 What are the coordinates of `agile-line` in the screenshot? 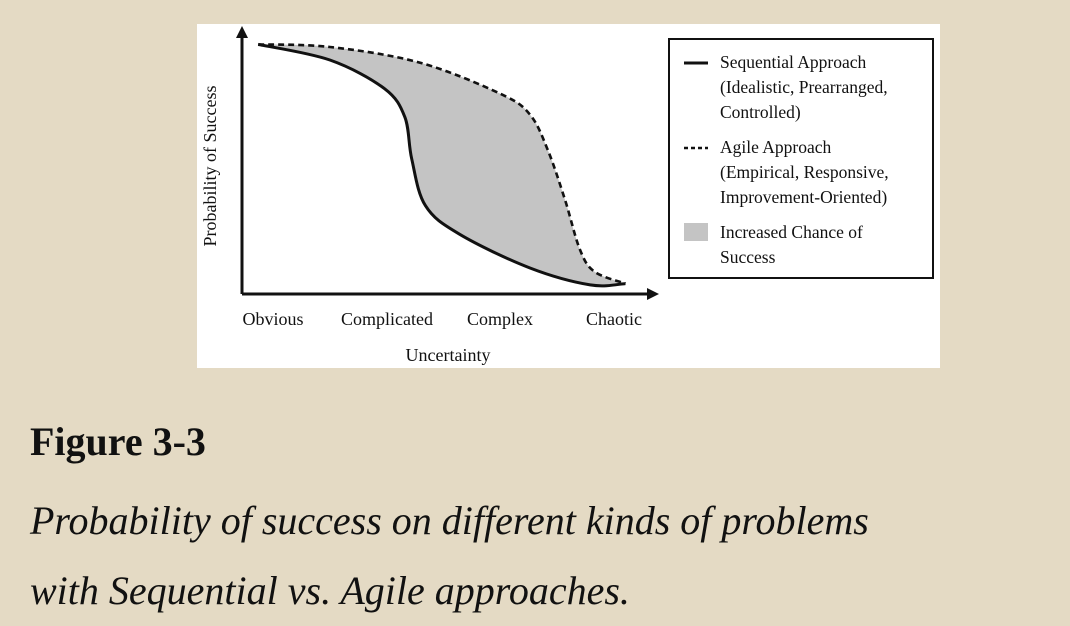 It's located at (442, 164).